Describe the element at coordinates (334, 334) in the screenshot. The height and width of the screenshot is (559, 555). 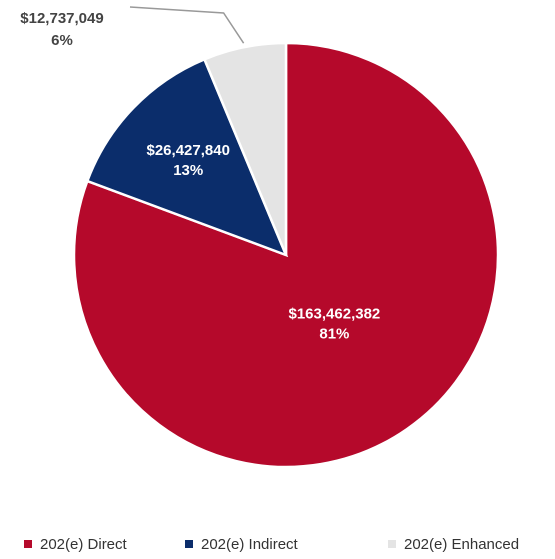
I see `percent-label: 81%` at that location.